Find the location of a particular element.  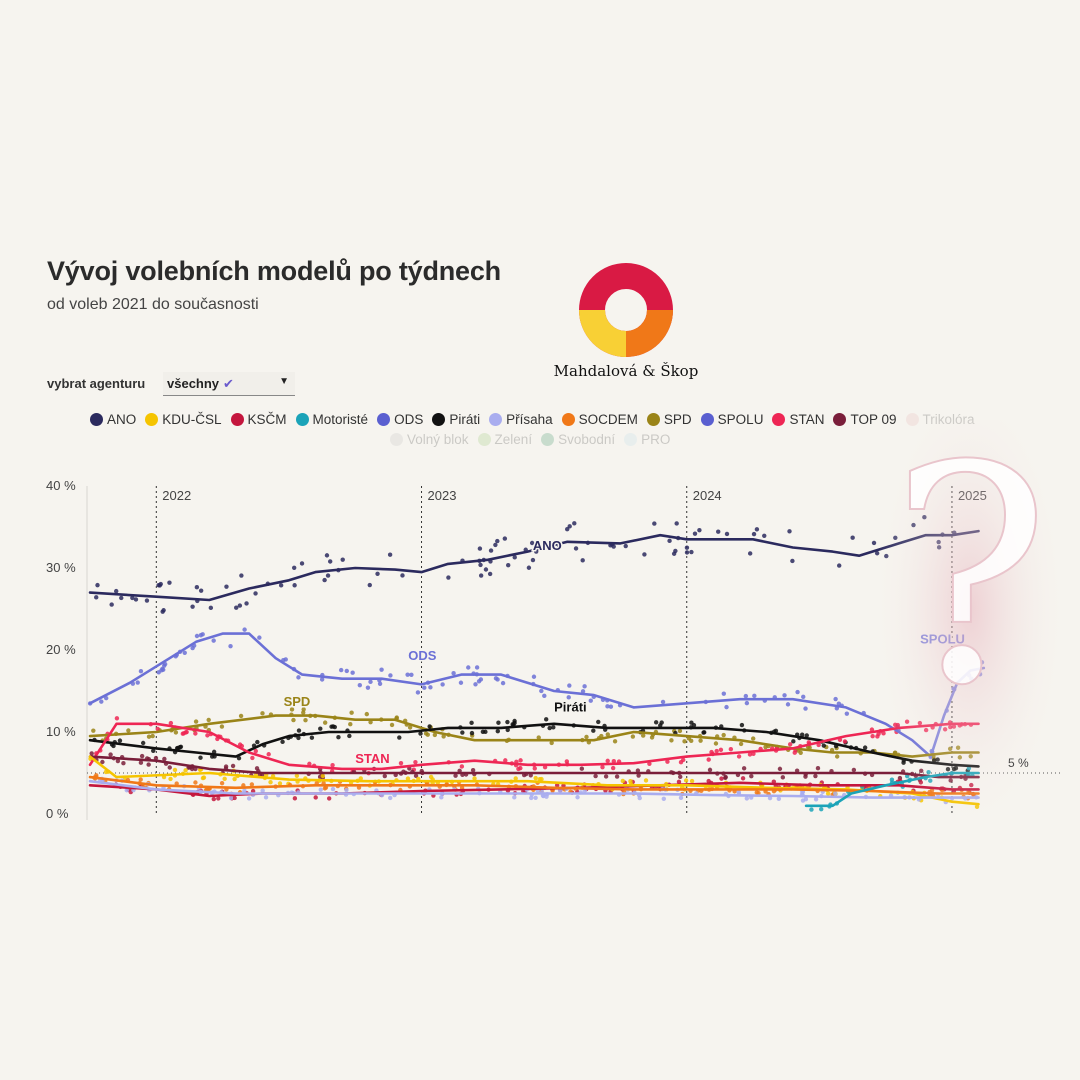

legend-item-kdu-sl: KDU-ČSL is located at coordinates (183, 419).